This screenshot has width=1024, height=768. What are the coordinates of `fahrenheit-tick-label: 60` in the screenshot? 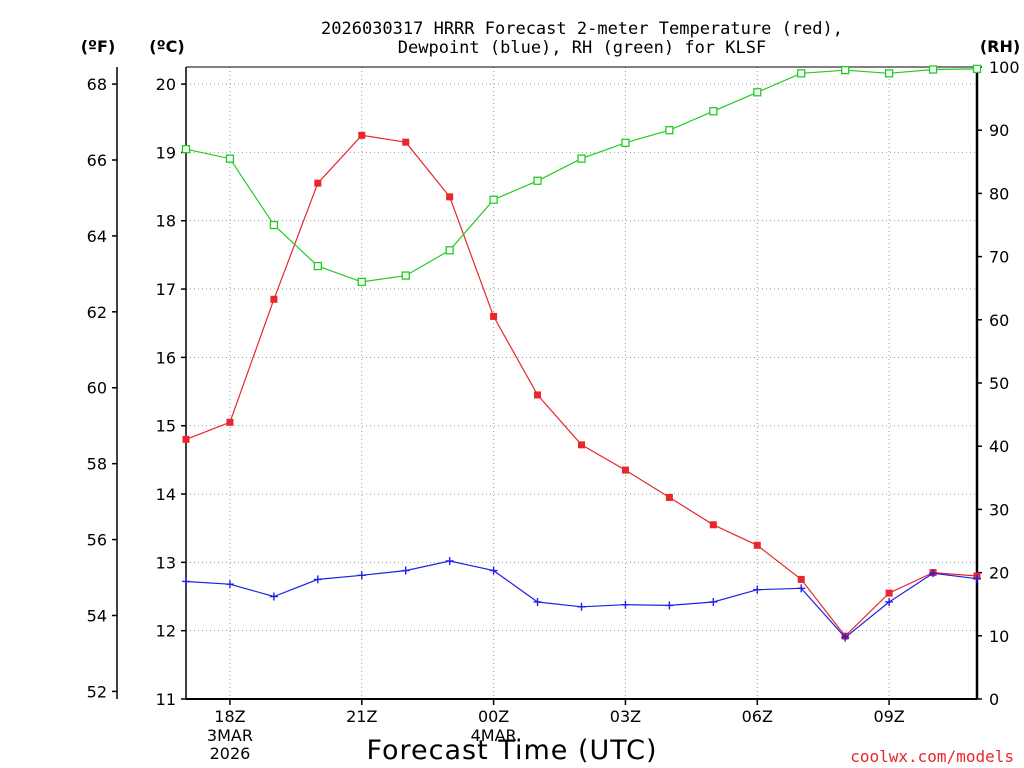 It's located at (97, 388).